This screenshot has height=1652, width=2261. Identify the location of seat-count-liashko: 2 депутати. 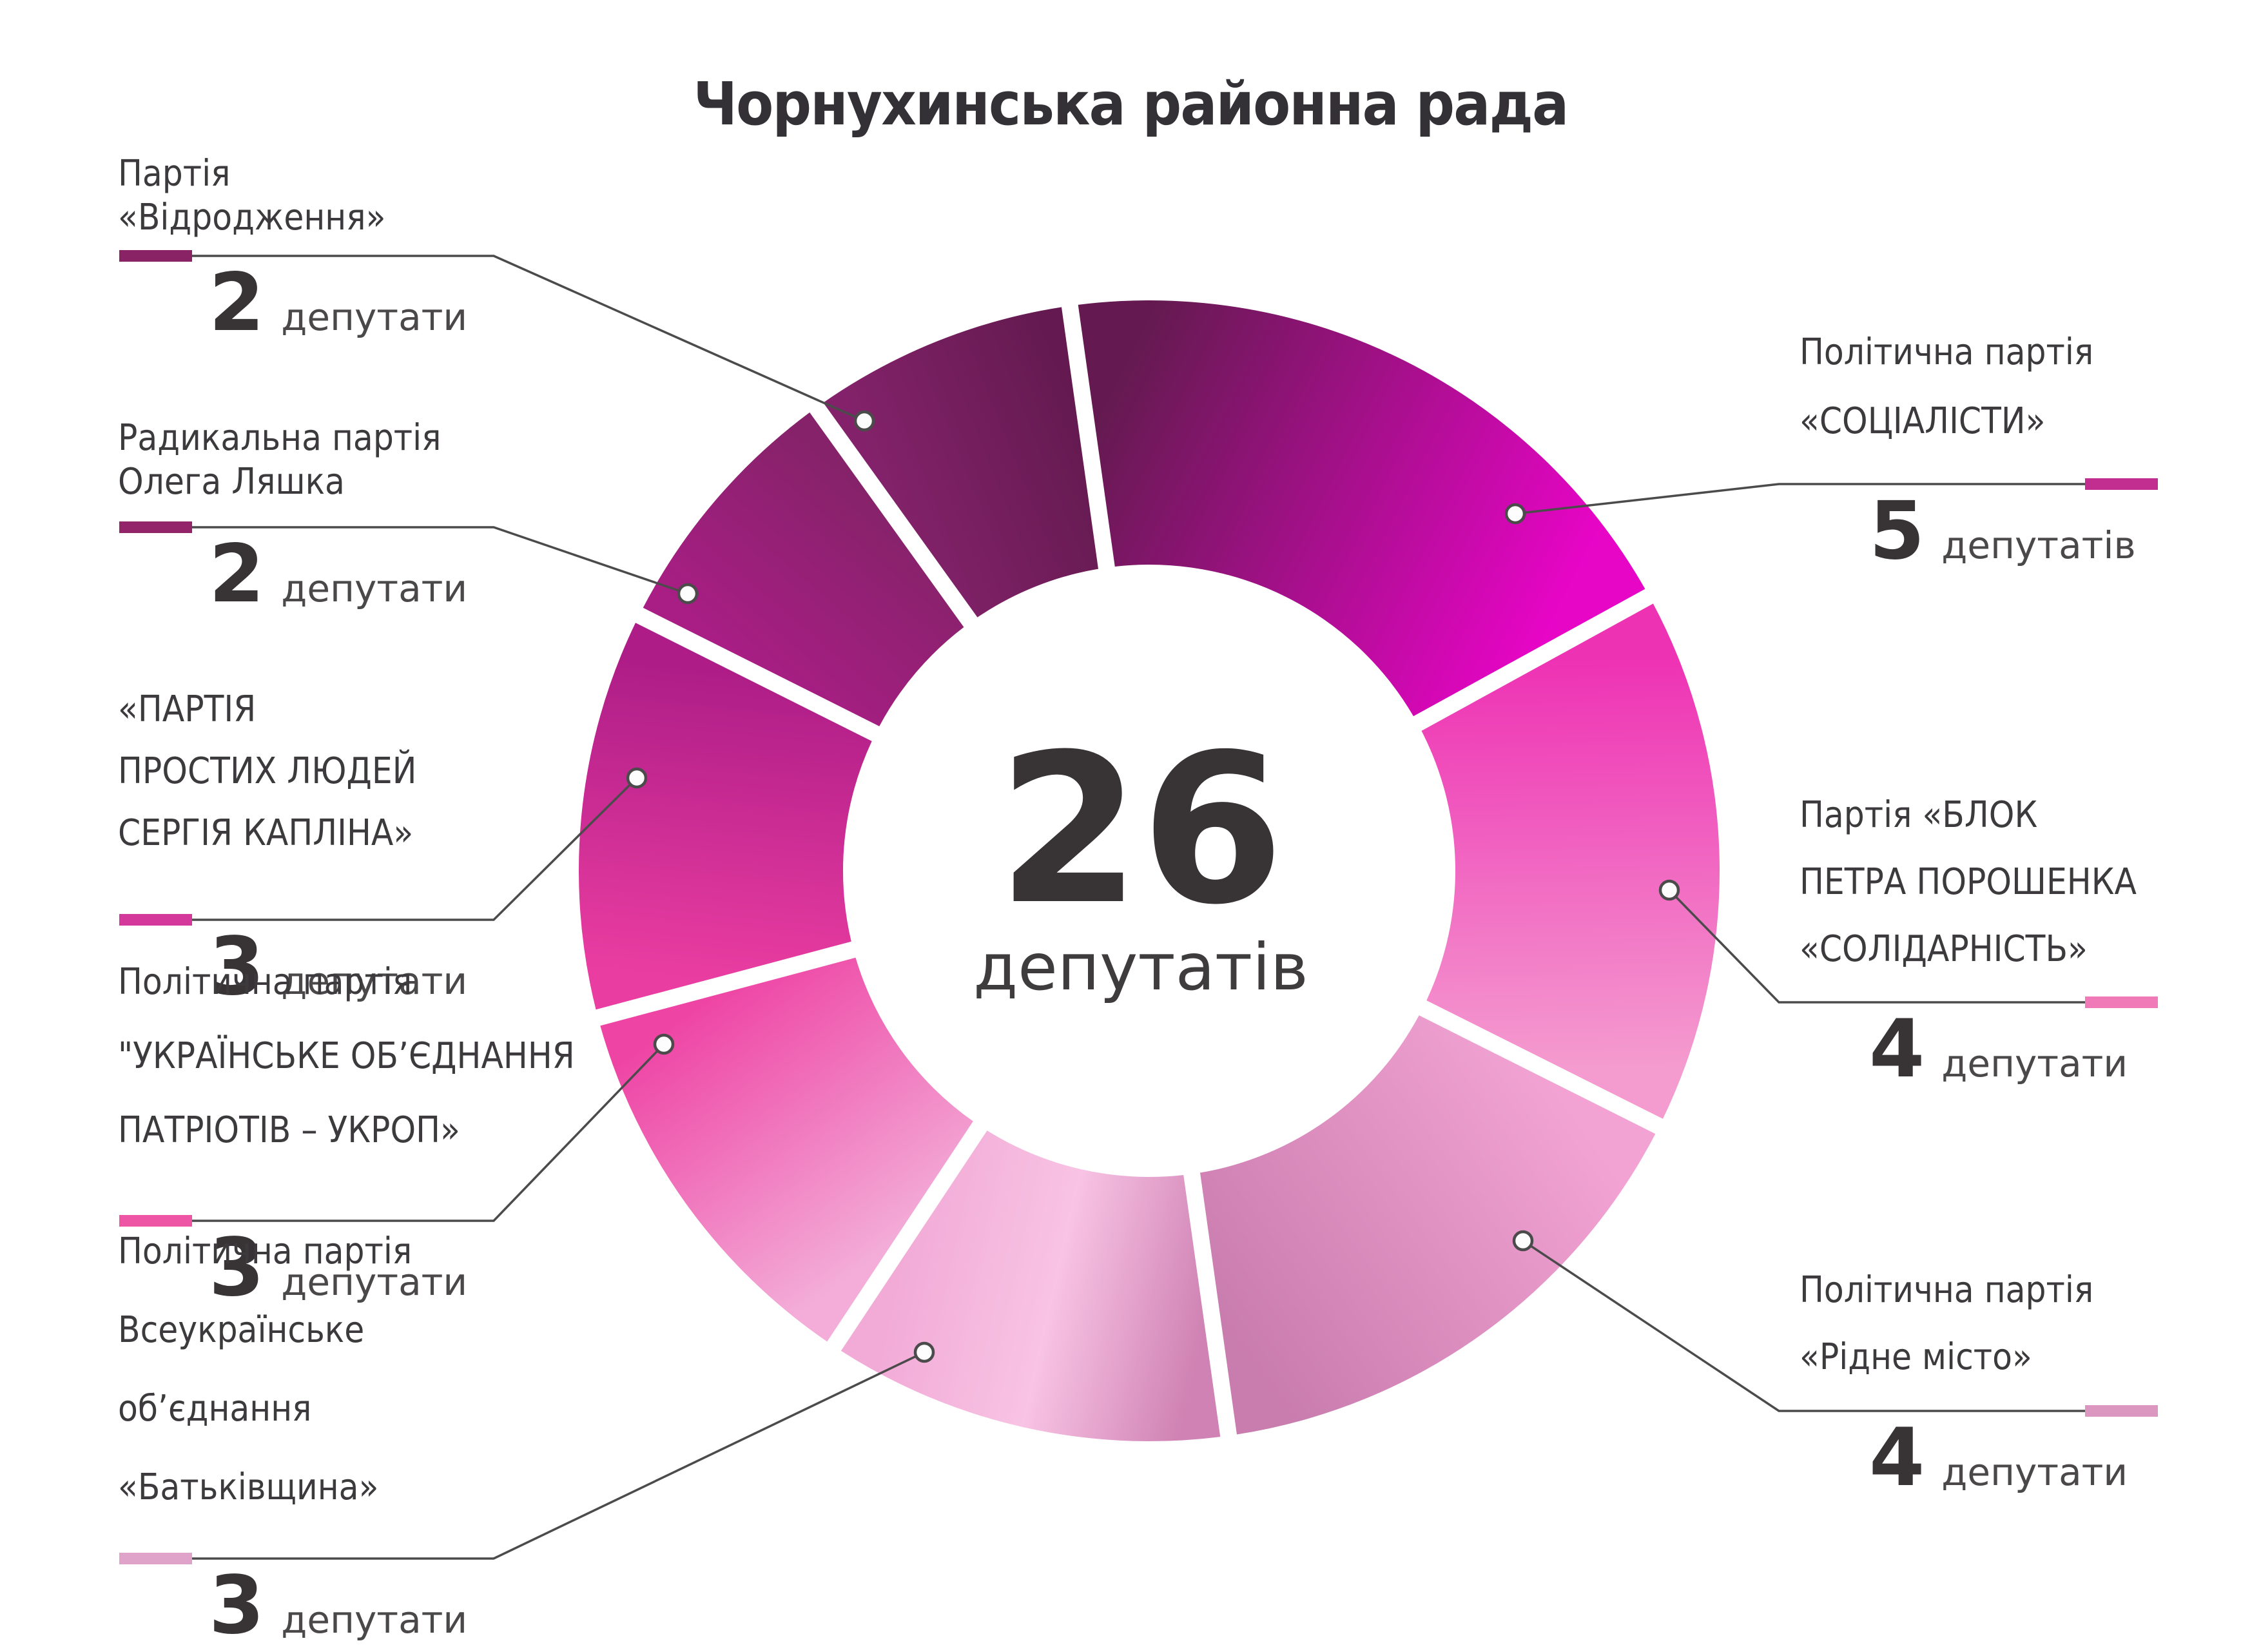
(338, 574).